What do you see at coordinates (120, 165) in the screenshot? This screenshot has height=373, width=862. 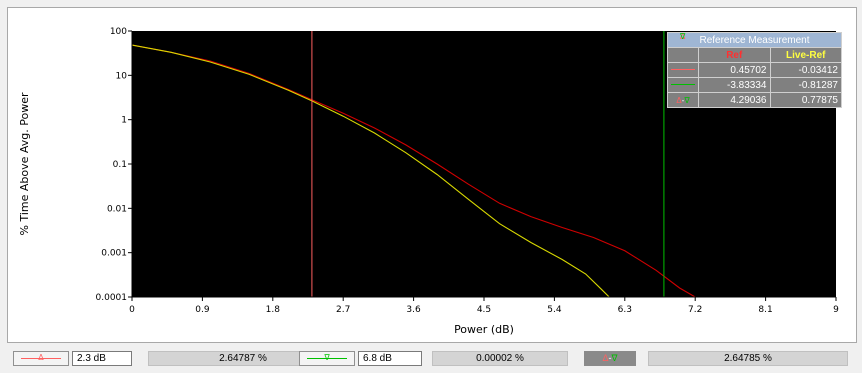 I see `y-tick-label: 0.1` at bounding box center [120, 165].